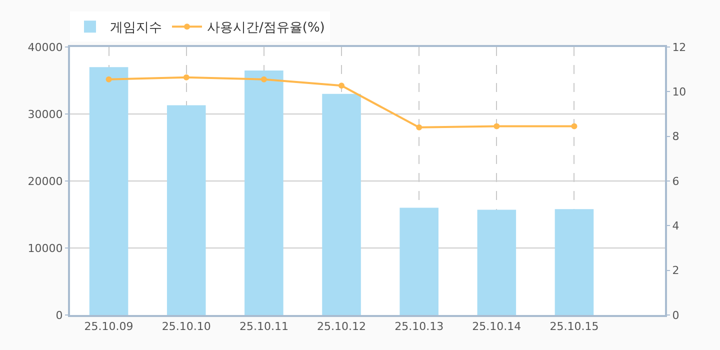 This screenshot has height=350, width=720. What do you see at coordinates (679, 47) in the screenshot?
I see `y2-tick-label: 12` at bounding box center [679, 47].